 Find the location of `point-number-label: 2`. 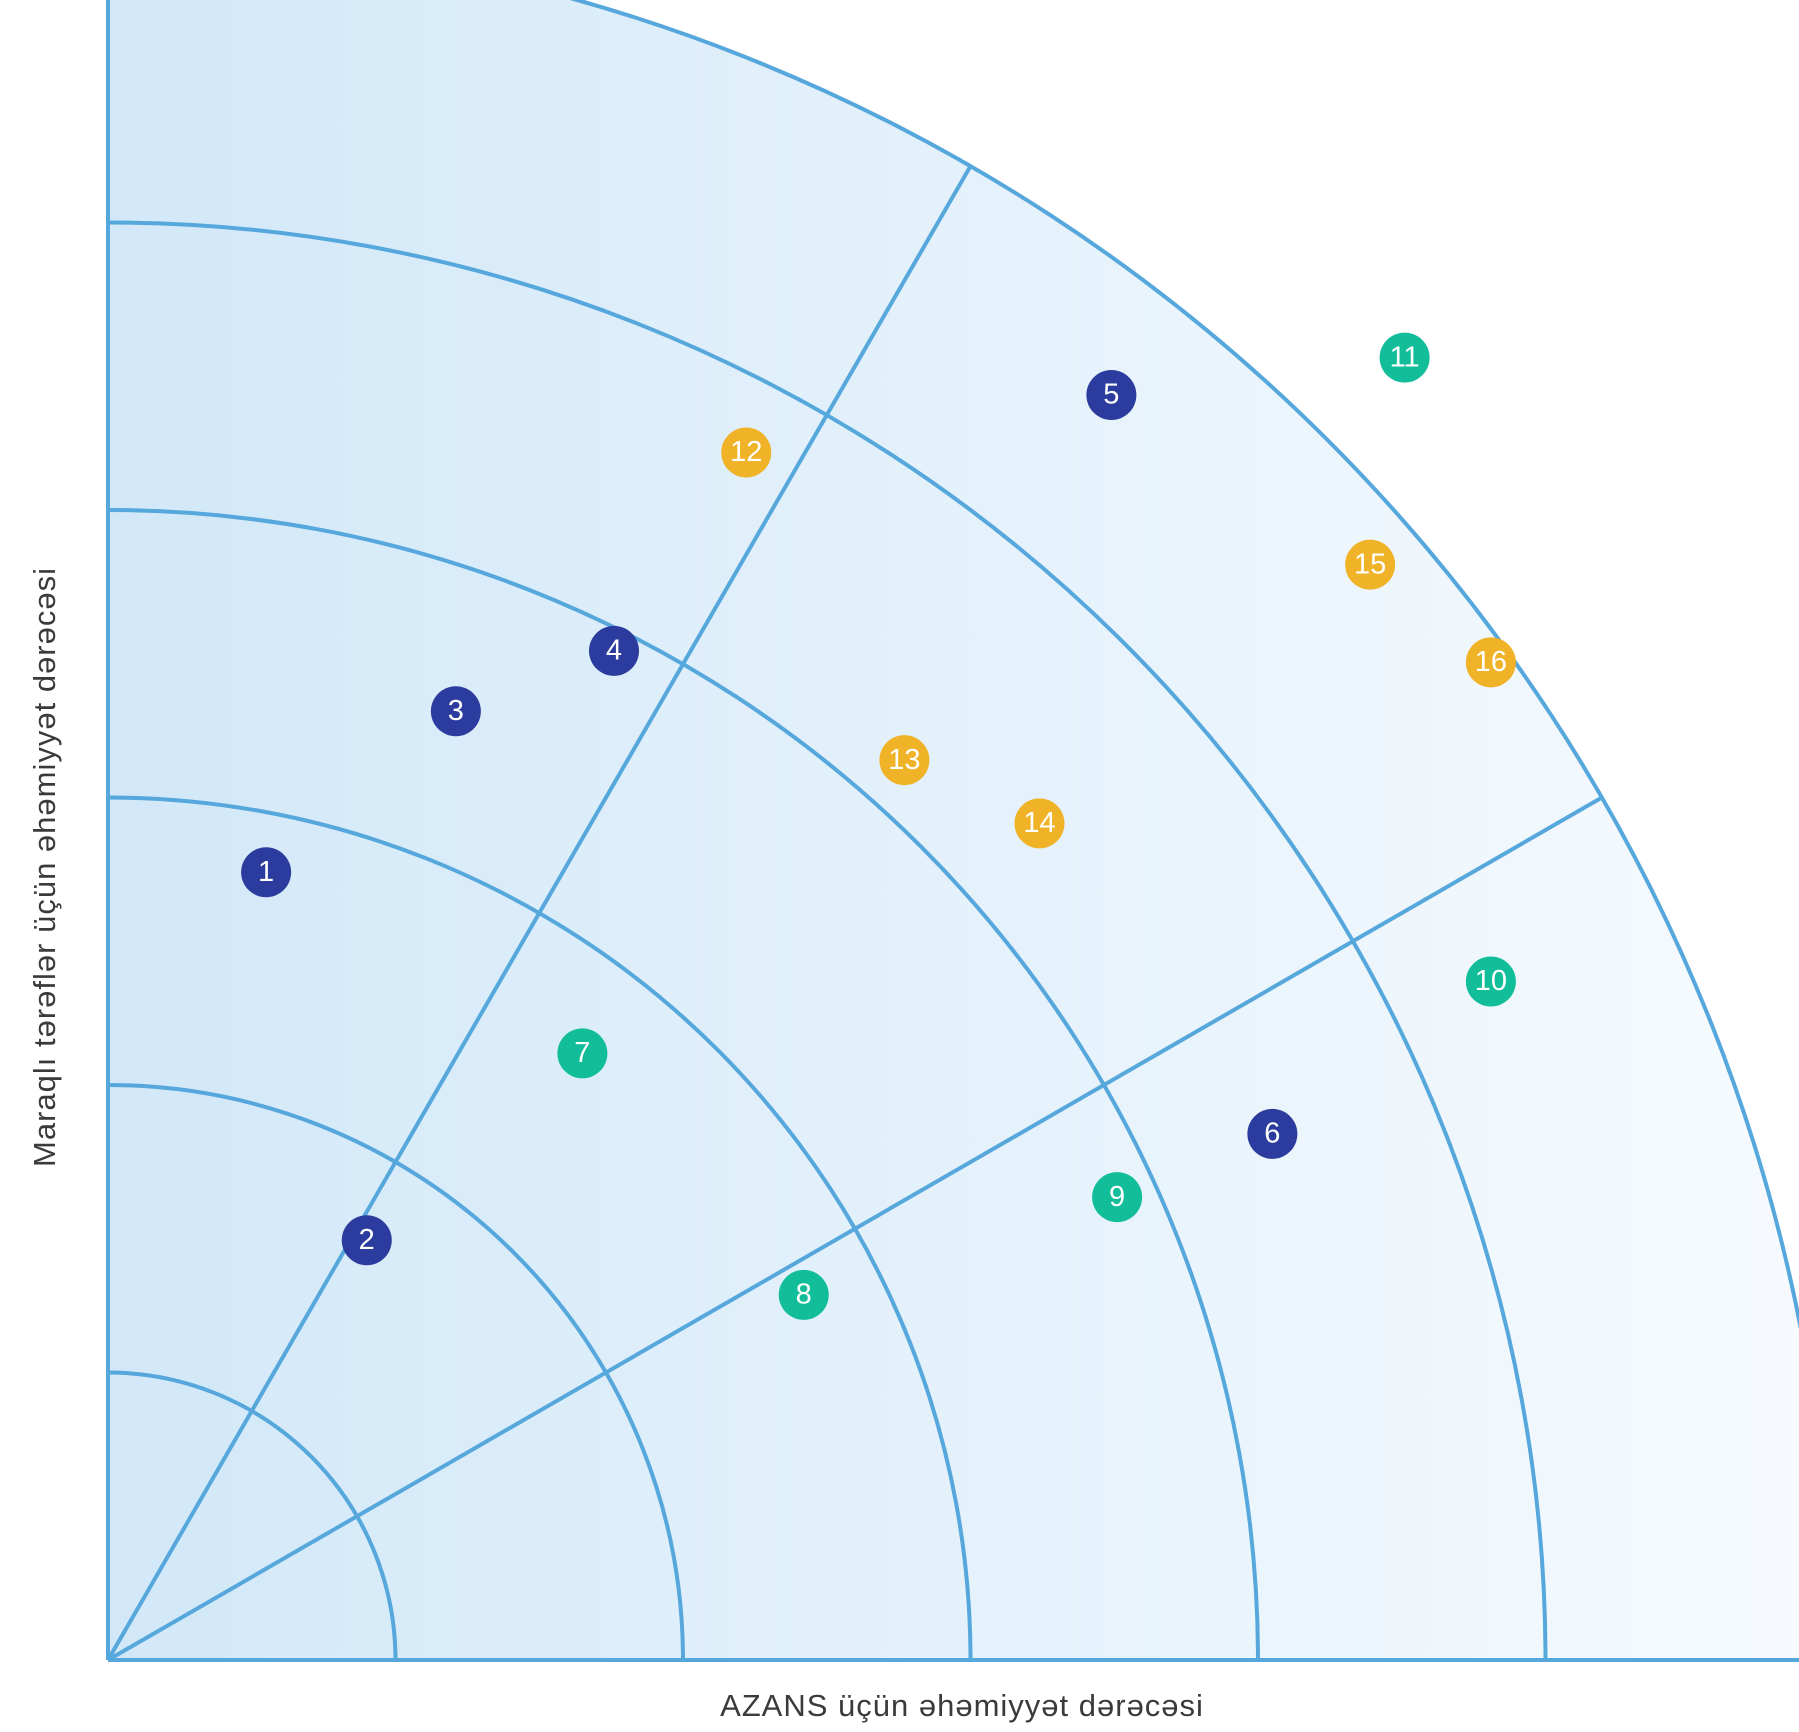

point-number-label: 2 is located at coordinates (367, 1240).